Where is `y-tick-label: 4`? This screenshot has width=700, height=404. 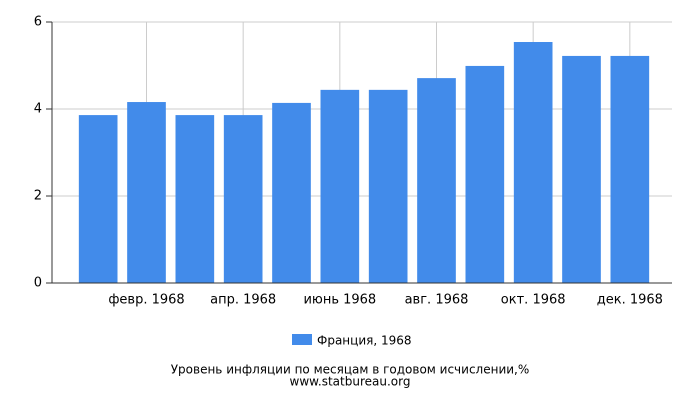 y-tick-label: 4 is located at coordinates (38, 109).